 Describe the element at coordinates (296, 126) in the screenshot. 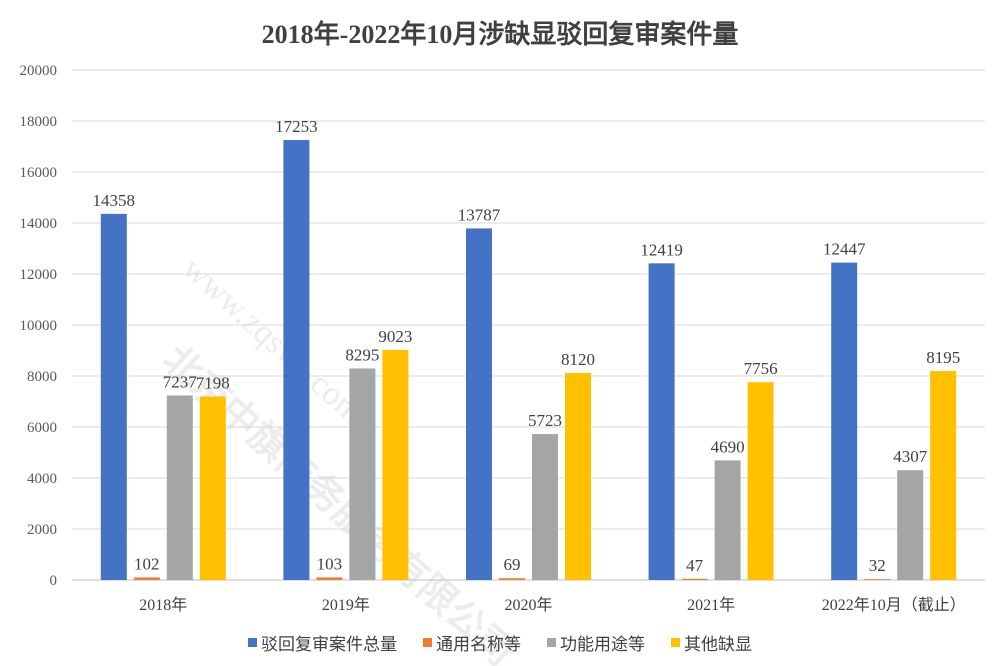

I see `data-label: 17253` at that location.